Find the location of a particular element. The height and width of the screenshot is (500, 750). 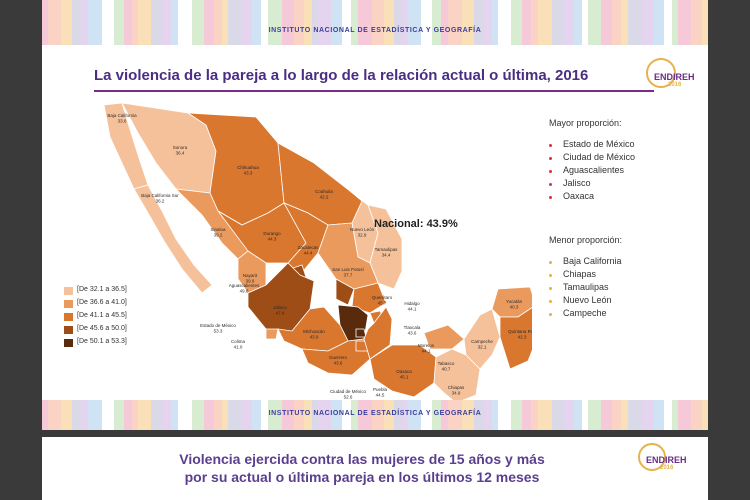

map-state-label: Estado de México 53.3 is located at coordinates (218, 328).